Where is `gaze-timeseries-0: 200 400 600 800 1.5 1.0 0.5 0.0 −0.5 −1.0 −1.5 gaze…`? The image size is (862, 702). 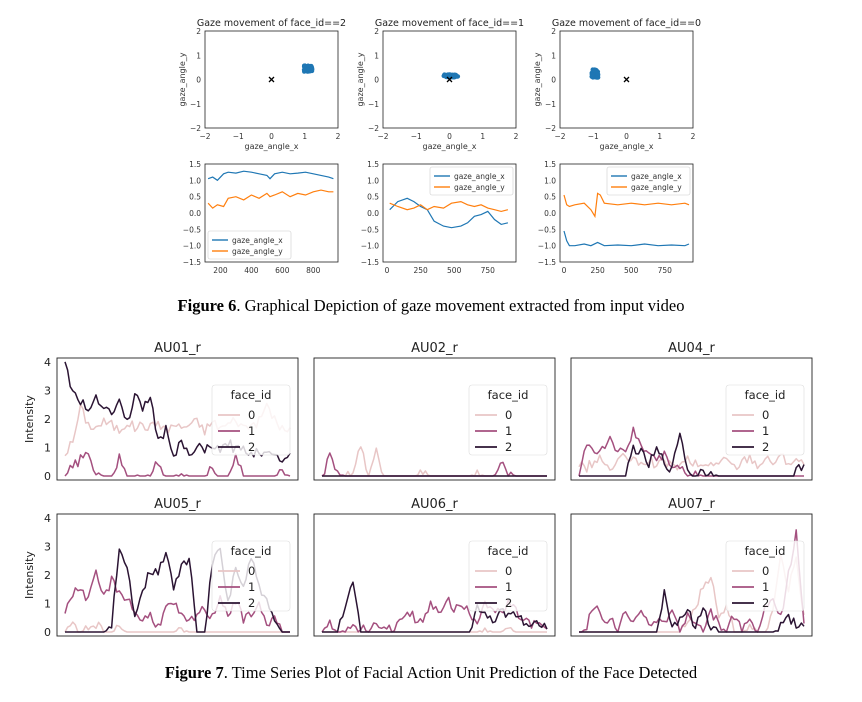 gaze-timeseries-0: 200 400 600 800 1.5 1.0 0.5 0.0 −0.5 −1.0 −1.5 gaze… is located at coordinates (261, 217).